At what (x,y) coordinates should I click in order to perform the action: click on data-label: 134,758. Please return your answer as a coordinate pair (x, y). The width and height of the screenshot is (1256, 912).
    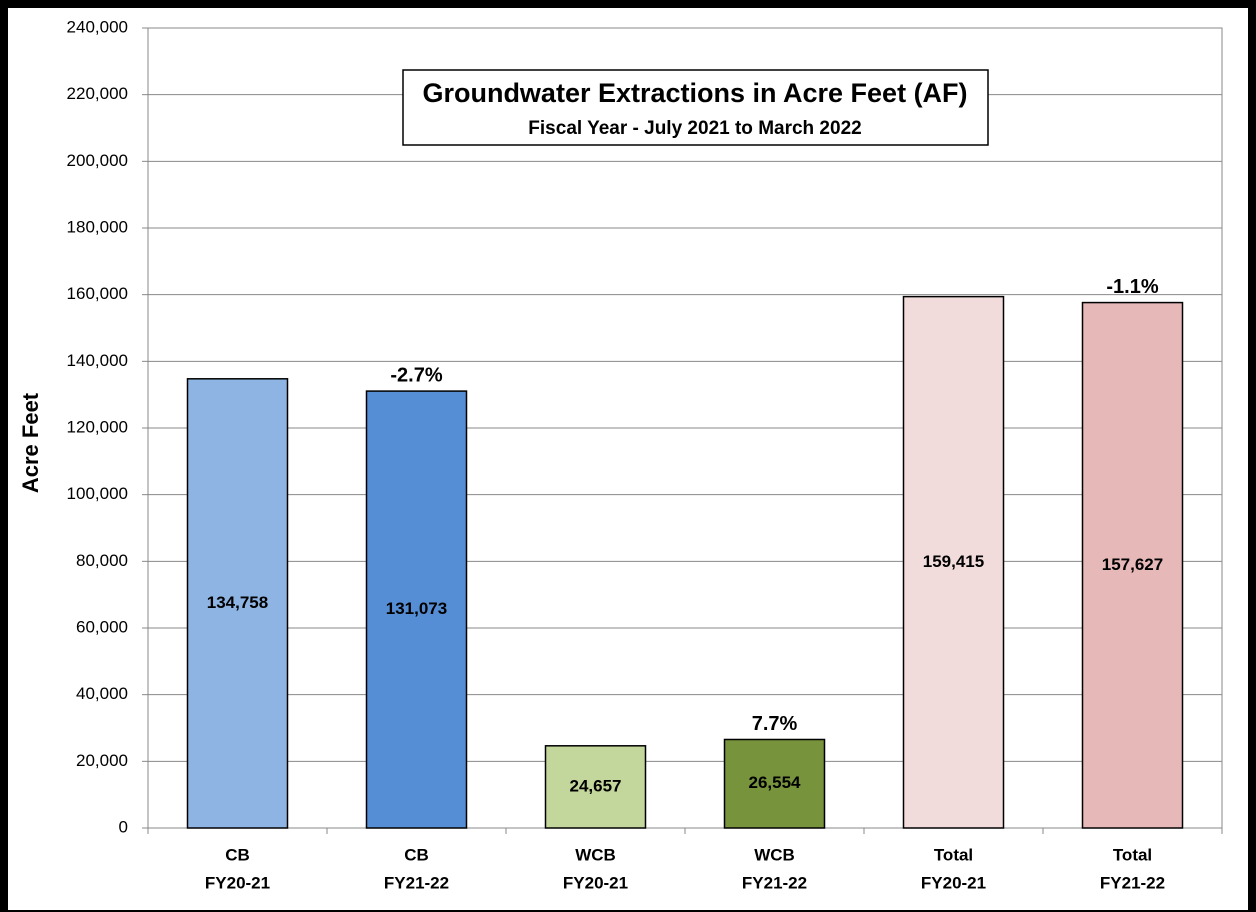
    Looking at the image, I should click on (237, 602).